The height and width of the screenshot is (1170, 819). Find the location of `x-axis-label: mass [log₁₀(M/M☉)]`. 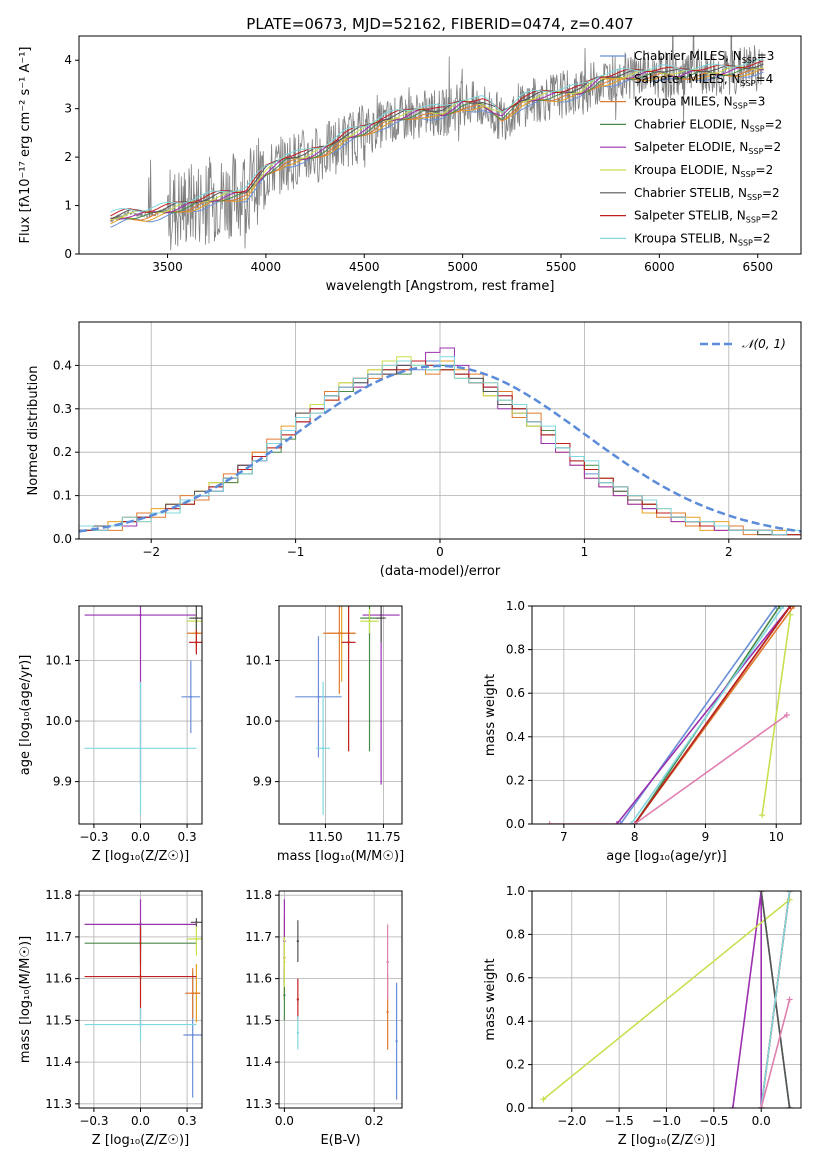

x-axis-label: mass [log₁₀(M/M☉)] is located at coordinates (340, 856).